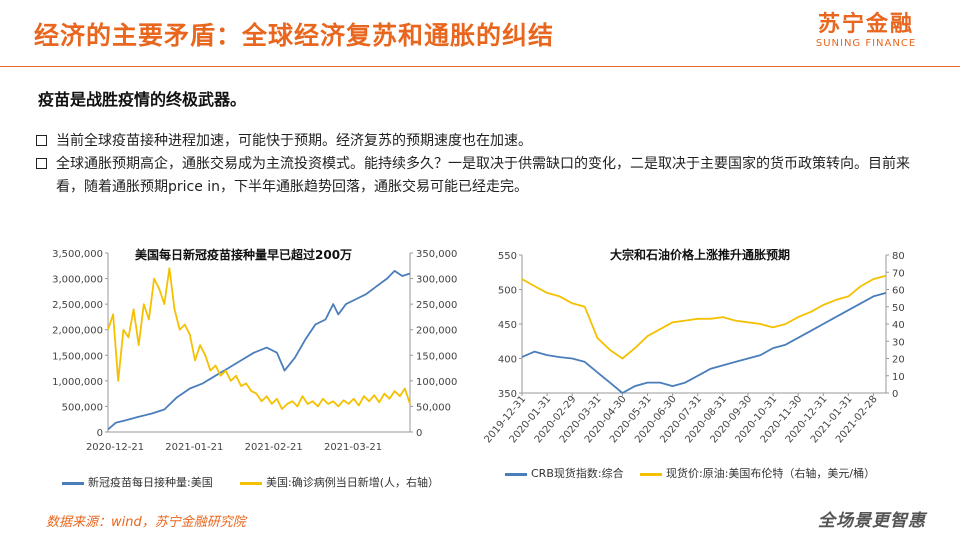 This screenshot has width=960, height=540. I want to click on bullet-item-1: 当前全球疫苗接种进程加速，可能快于预期。经济复苏的预期速度也在加速。, so click(481, 141).